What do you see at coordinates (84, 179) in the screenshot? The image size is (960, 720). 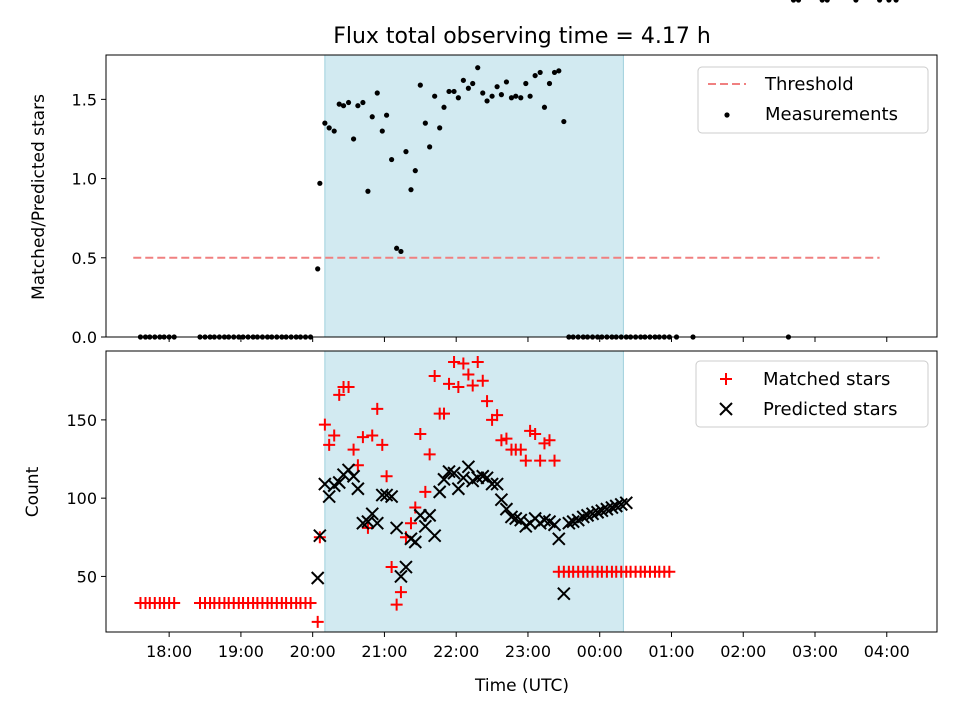 I see `top-y-tick-label: 1.0` at bounding box center [84, 179].